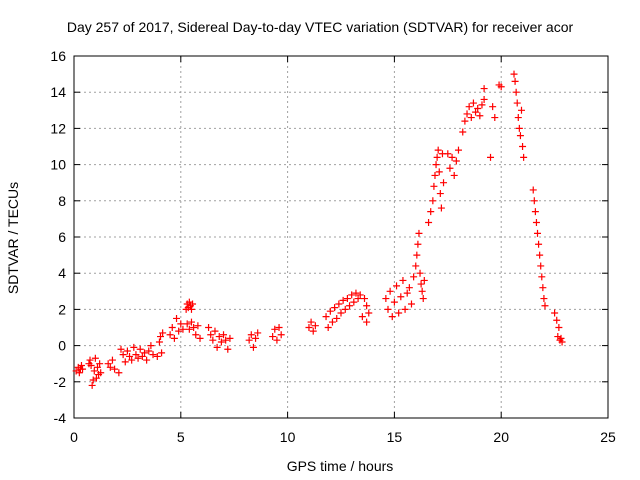 The image size is (640, 480). What do you see at coordinates (501, 437) in the screenshot?
I see `x-tick-label: 20` at bounding box center [501, 437].